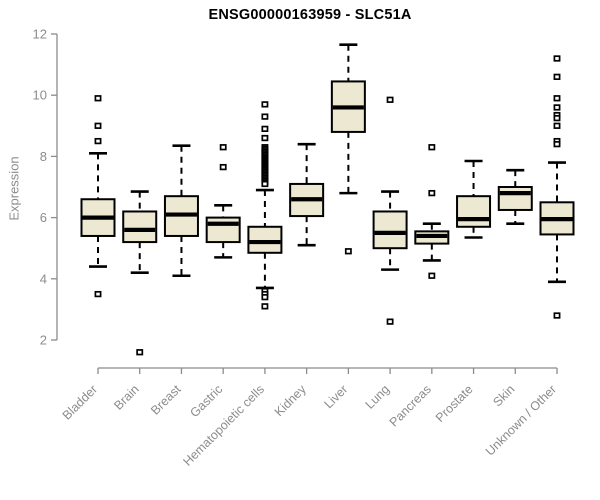 This screenshot has height=500, width=600. What do you see at coordinates (43, 217) in the screenshot?
I see `y-tick-label: 6` at bounding box center [43, 217].